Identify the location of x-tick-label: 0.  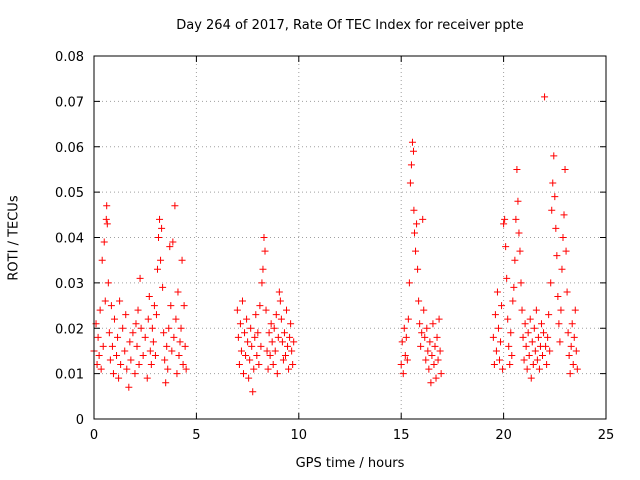
(94, 435).